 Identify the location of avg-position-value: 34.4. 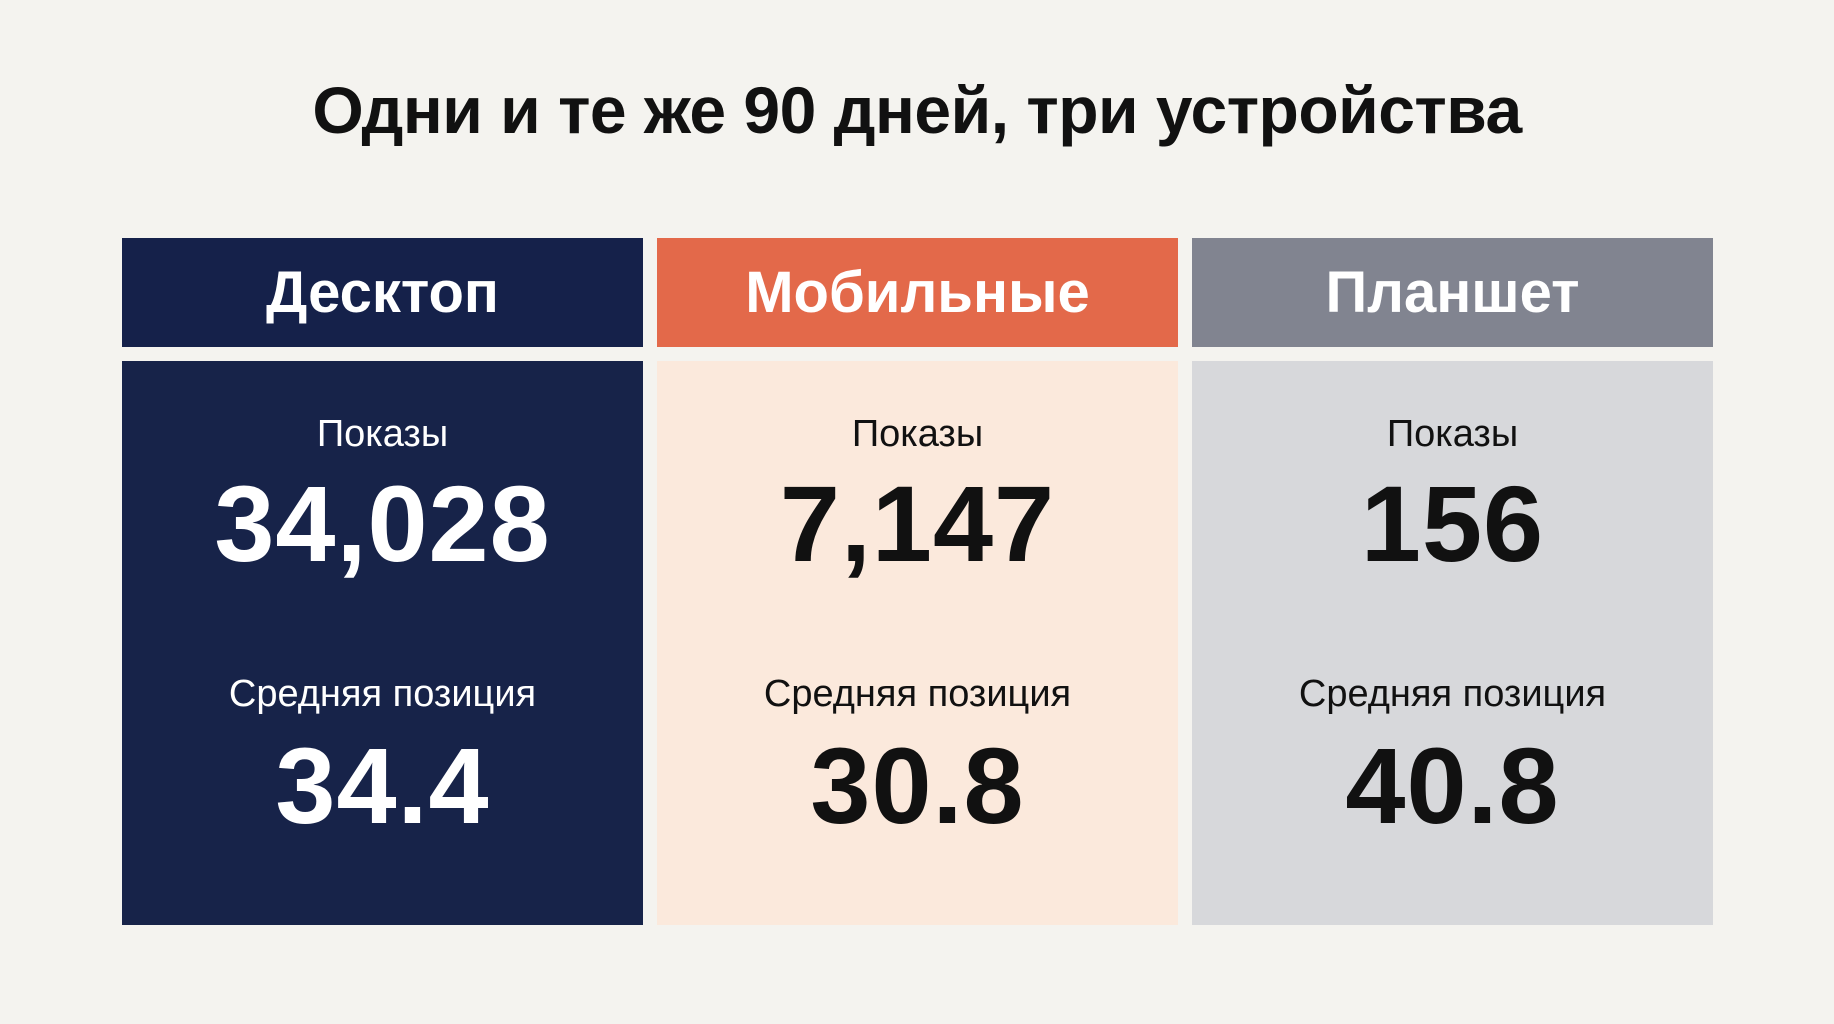
(382, 785).